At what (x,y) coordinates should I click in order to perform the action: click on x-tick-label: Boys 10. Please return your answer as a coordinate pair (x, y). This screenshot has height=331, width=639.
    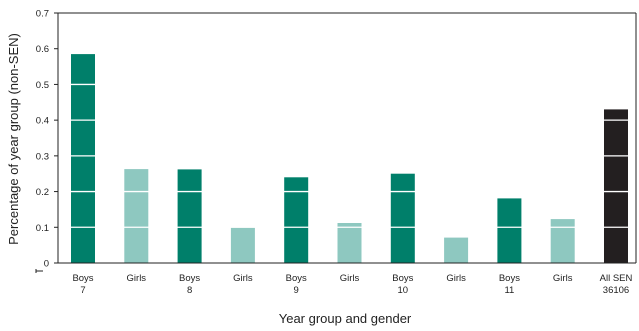
    Looking at the image, I should click on (402, 284).